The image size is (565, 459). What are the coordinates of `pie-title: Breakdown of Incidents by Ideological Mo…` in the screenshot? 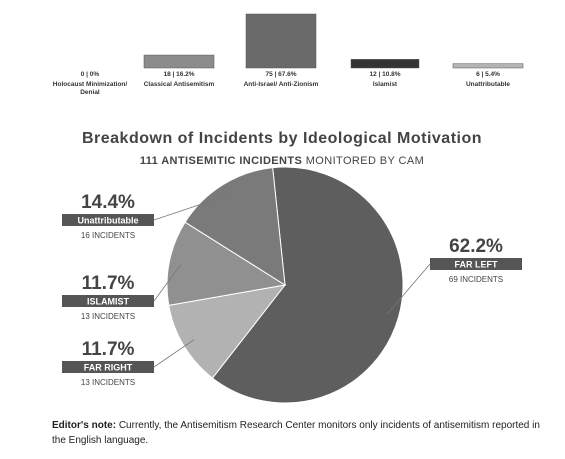 It's located at (282, 138).